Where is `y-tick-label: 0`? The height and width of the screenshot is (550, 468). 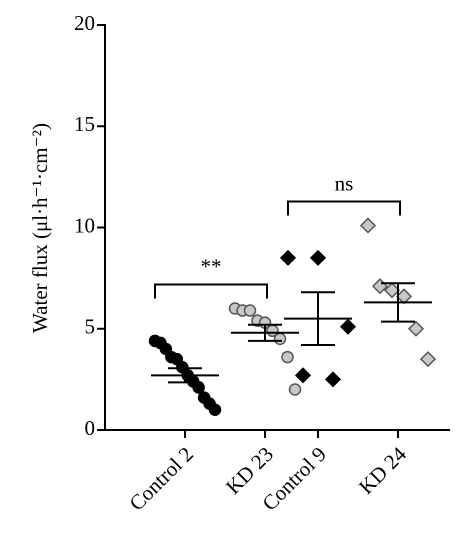
y-tick-label: 0 is located at coordinates (90, 428).